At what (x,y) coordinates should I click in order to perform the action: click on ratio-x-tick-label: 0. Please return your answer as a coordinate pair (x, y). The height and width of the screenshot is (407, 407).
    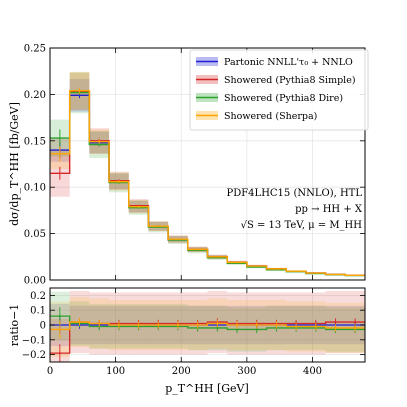
    Looking at the image, I should click on (50, 371).